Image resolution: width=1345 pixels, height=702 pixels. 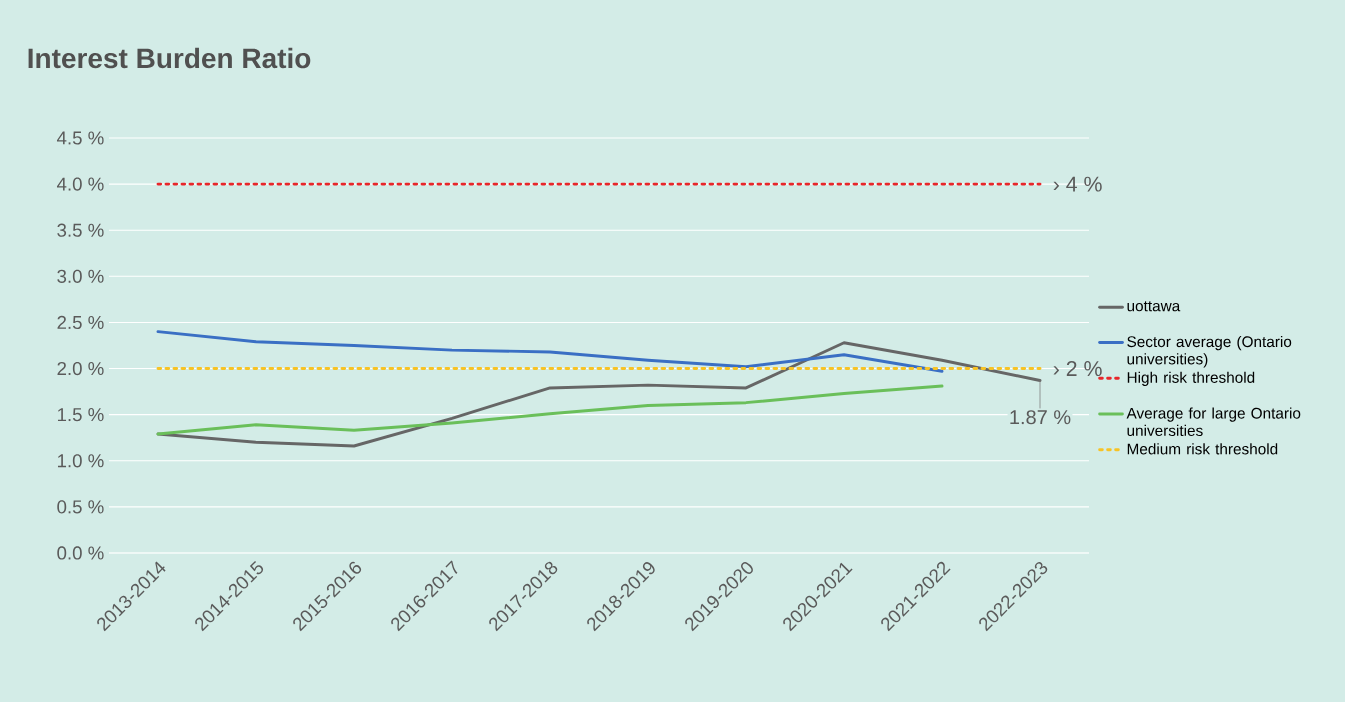 What do you see at coordinates (80, 415) in the screenshot?
I see `y-tick-label: 1.5 %` at bounding box center [80, 415].